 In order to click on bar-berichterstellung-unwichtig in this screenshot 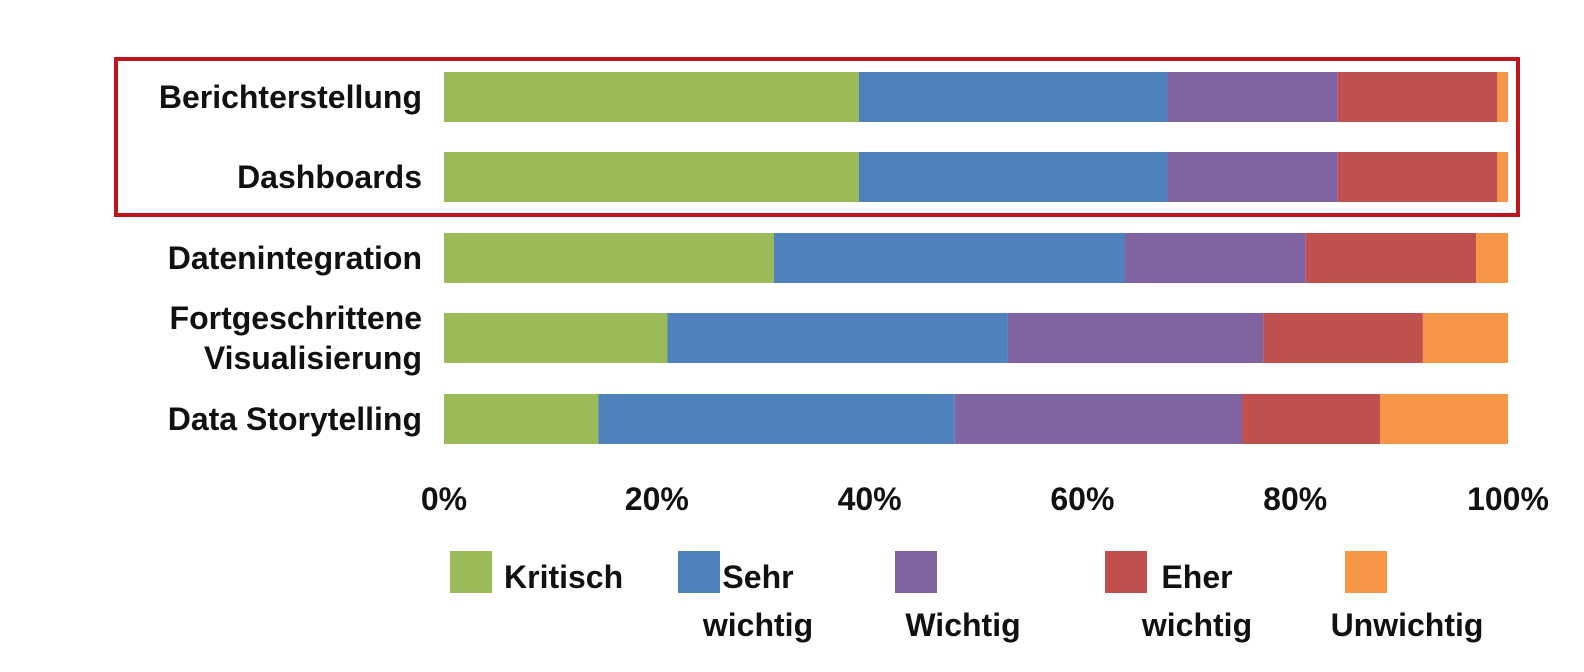, I will do `click(1502, 97)`.